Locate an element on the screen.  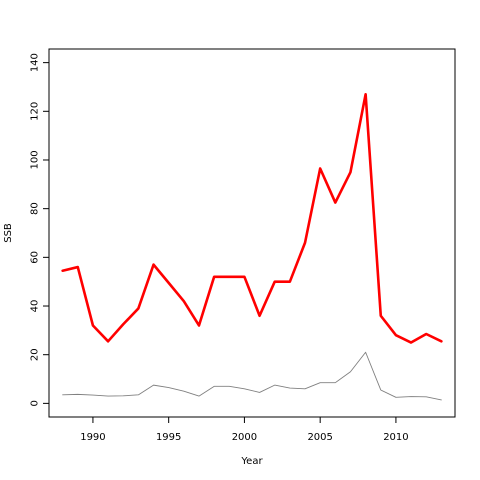
y-tick-label: 0 is located at coordinates (35, 403).